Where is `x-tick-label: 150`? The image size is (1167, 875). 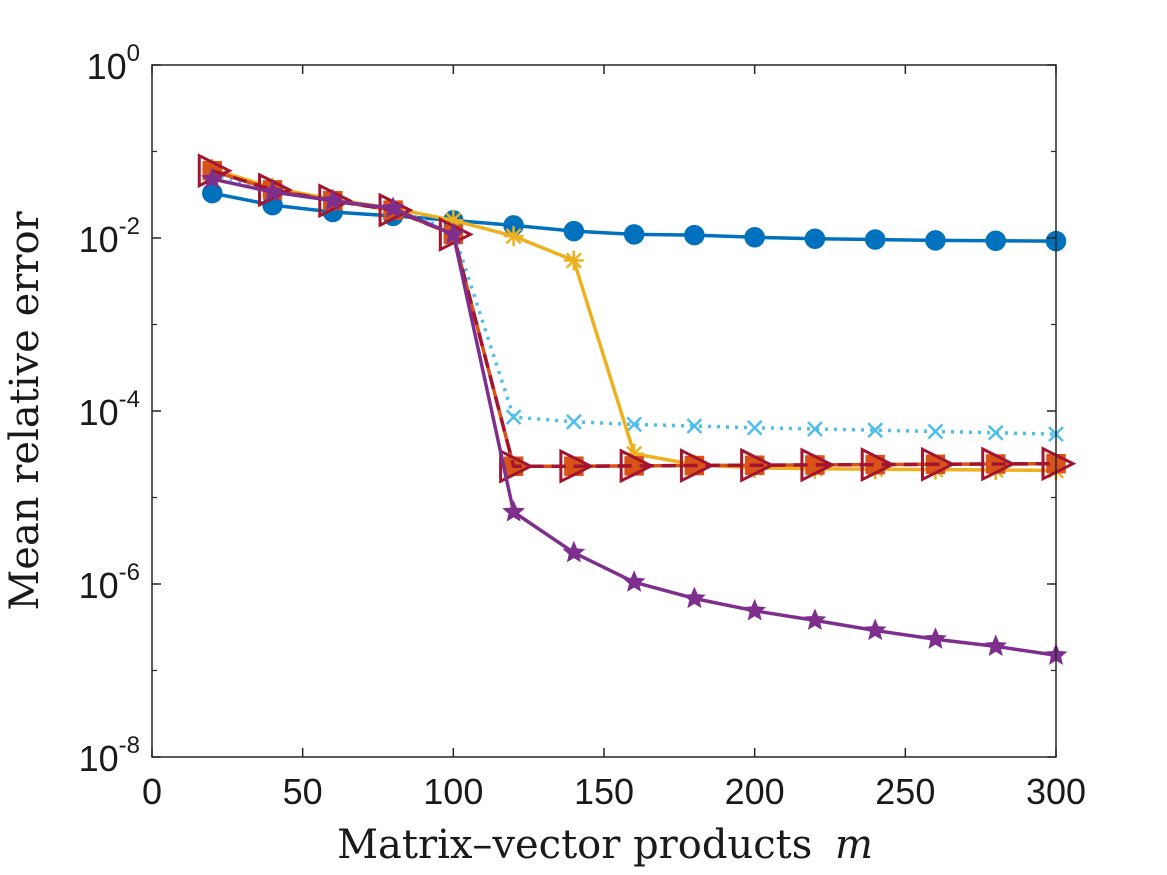
x-tick-label: 150 is located at coordinates (604, 791).